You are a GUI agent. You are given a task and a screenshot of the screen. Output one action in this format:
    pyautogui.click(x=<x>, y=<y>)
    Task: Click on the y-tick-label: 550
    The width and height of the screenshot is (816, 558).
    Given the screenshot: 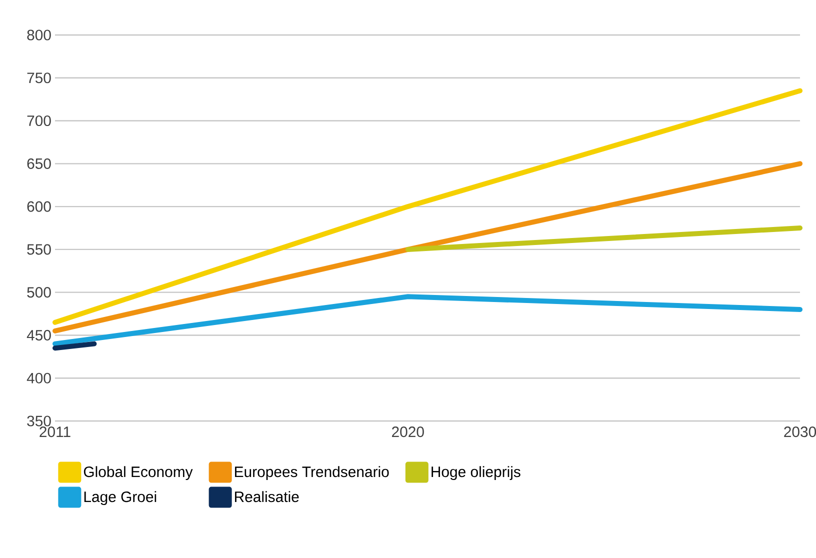 What is the action you would take?
    pyautogui.click(x=39, y=249)
    